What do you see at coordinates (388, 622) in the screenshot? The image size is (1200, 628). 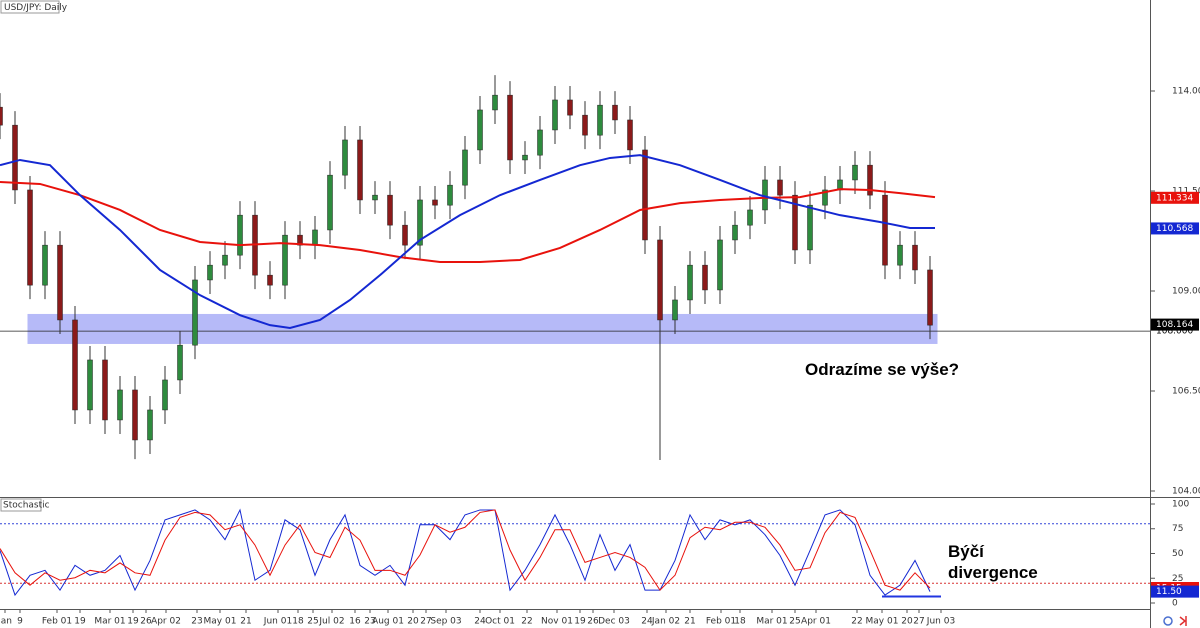 I see `x-tick-label: Aug 01` at bounding box center [388, 622].